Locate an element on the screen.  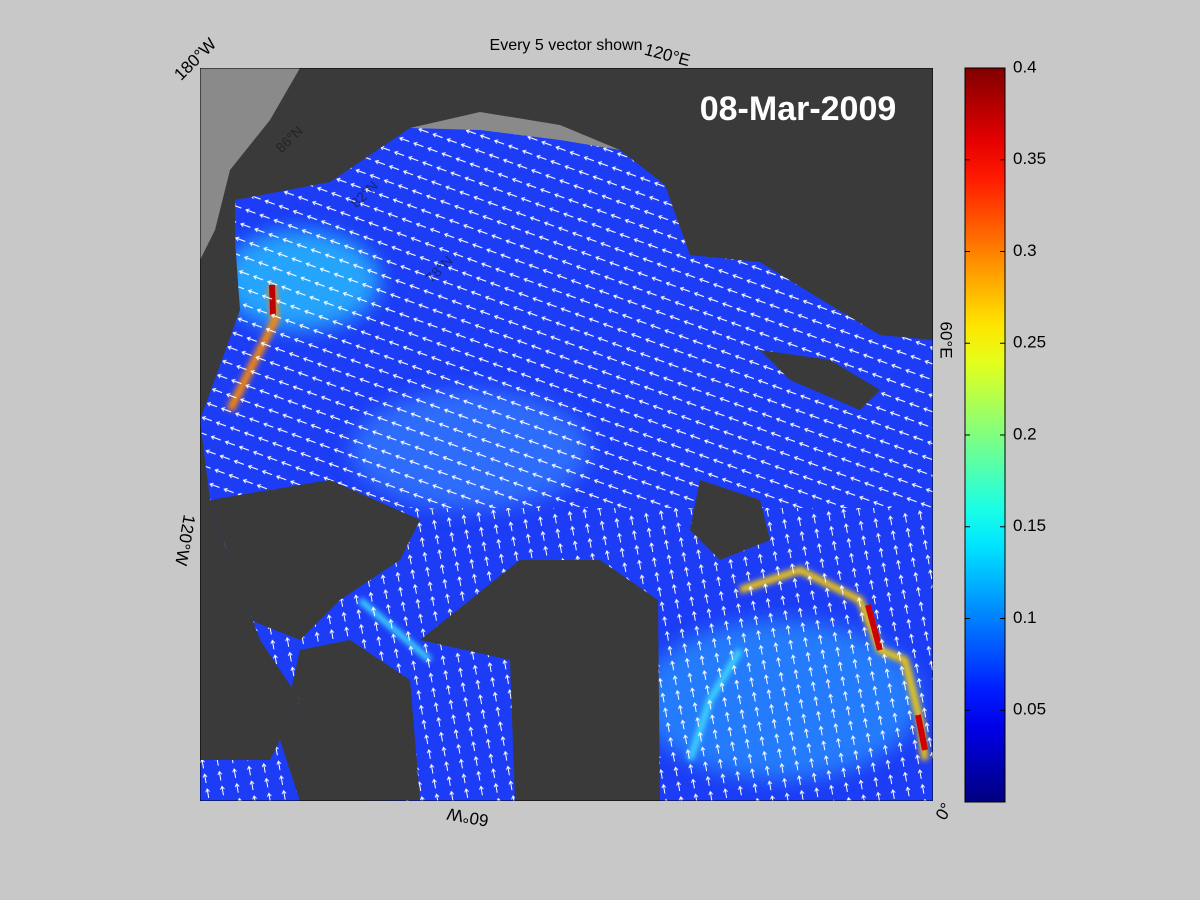
colorbar-tick-label: 0.3 is located at coordinates (1025, 250).